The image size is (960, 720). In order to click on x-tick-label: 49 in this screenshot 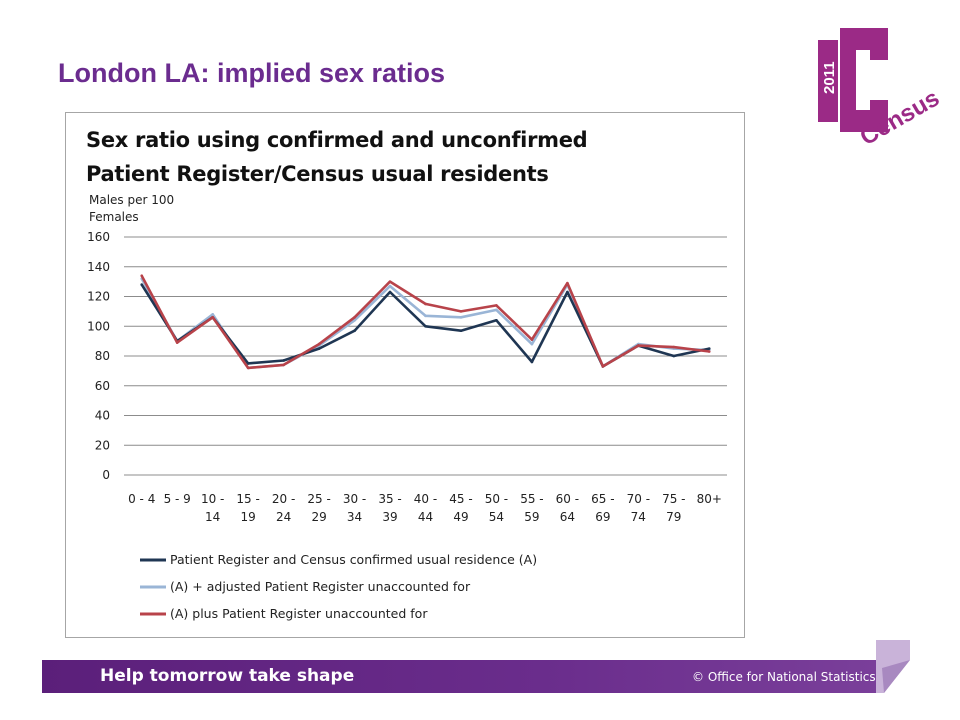, I will do `click(460, 517)`.